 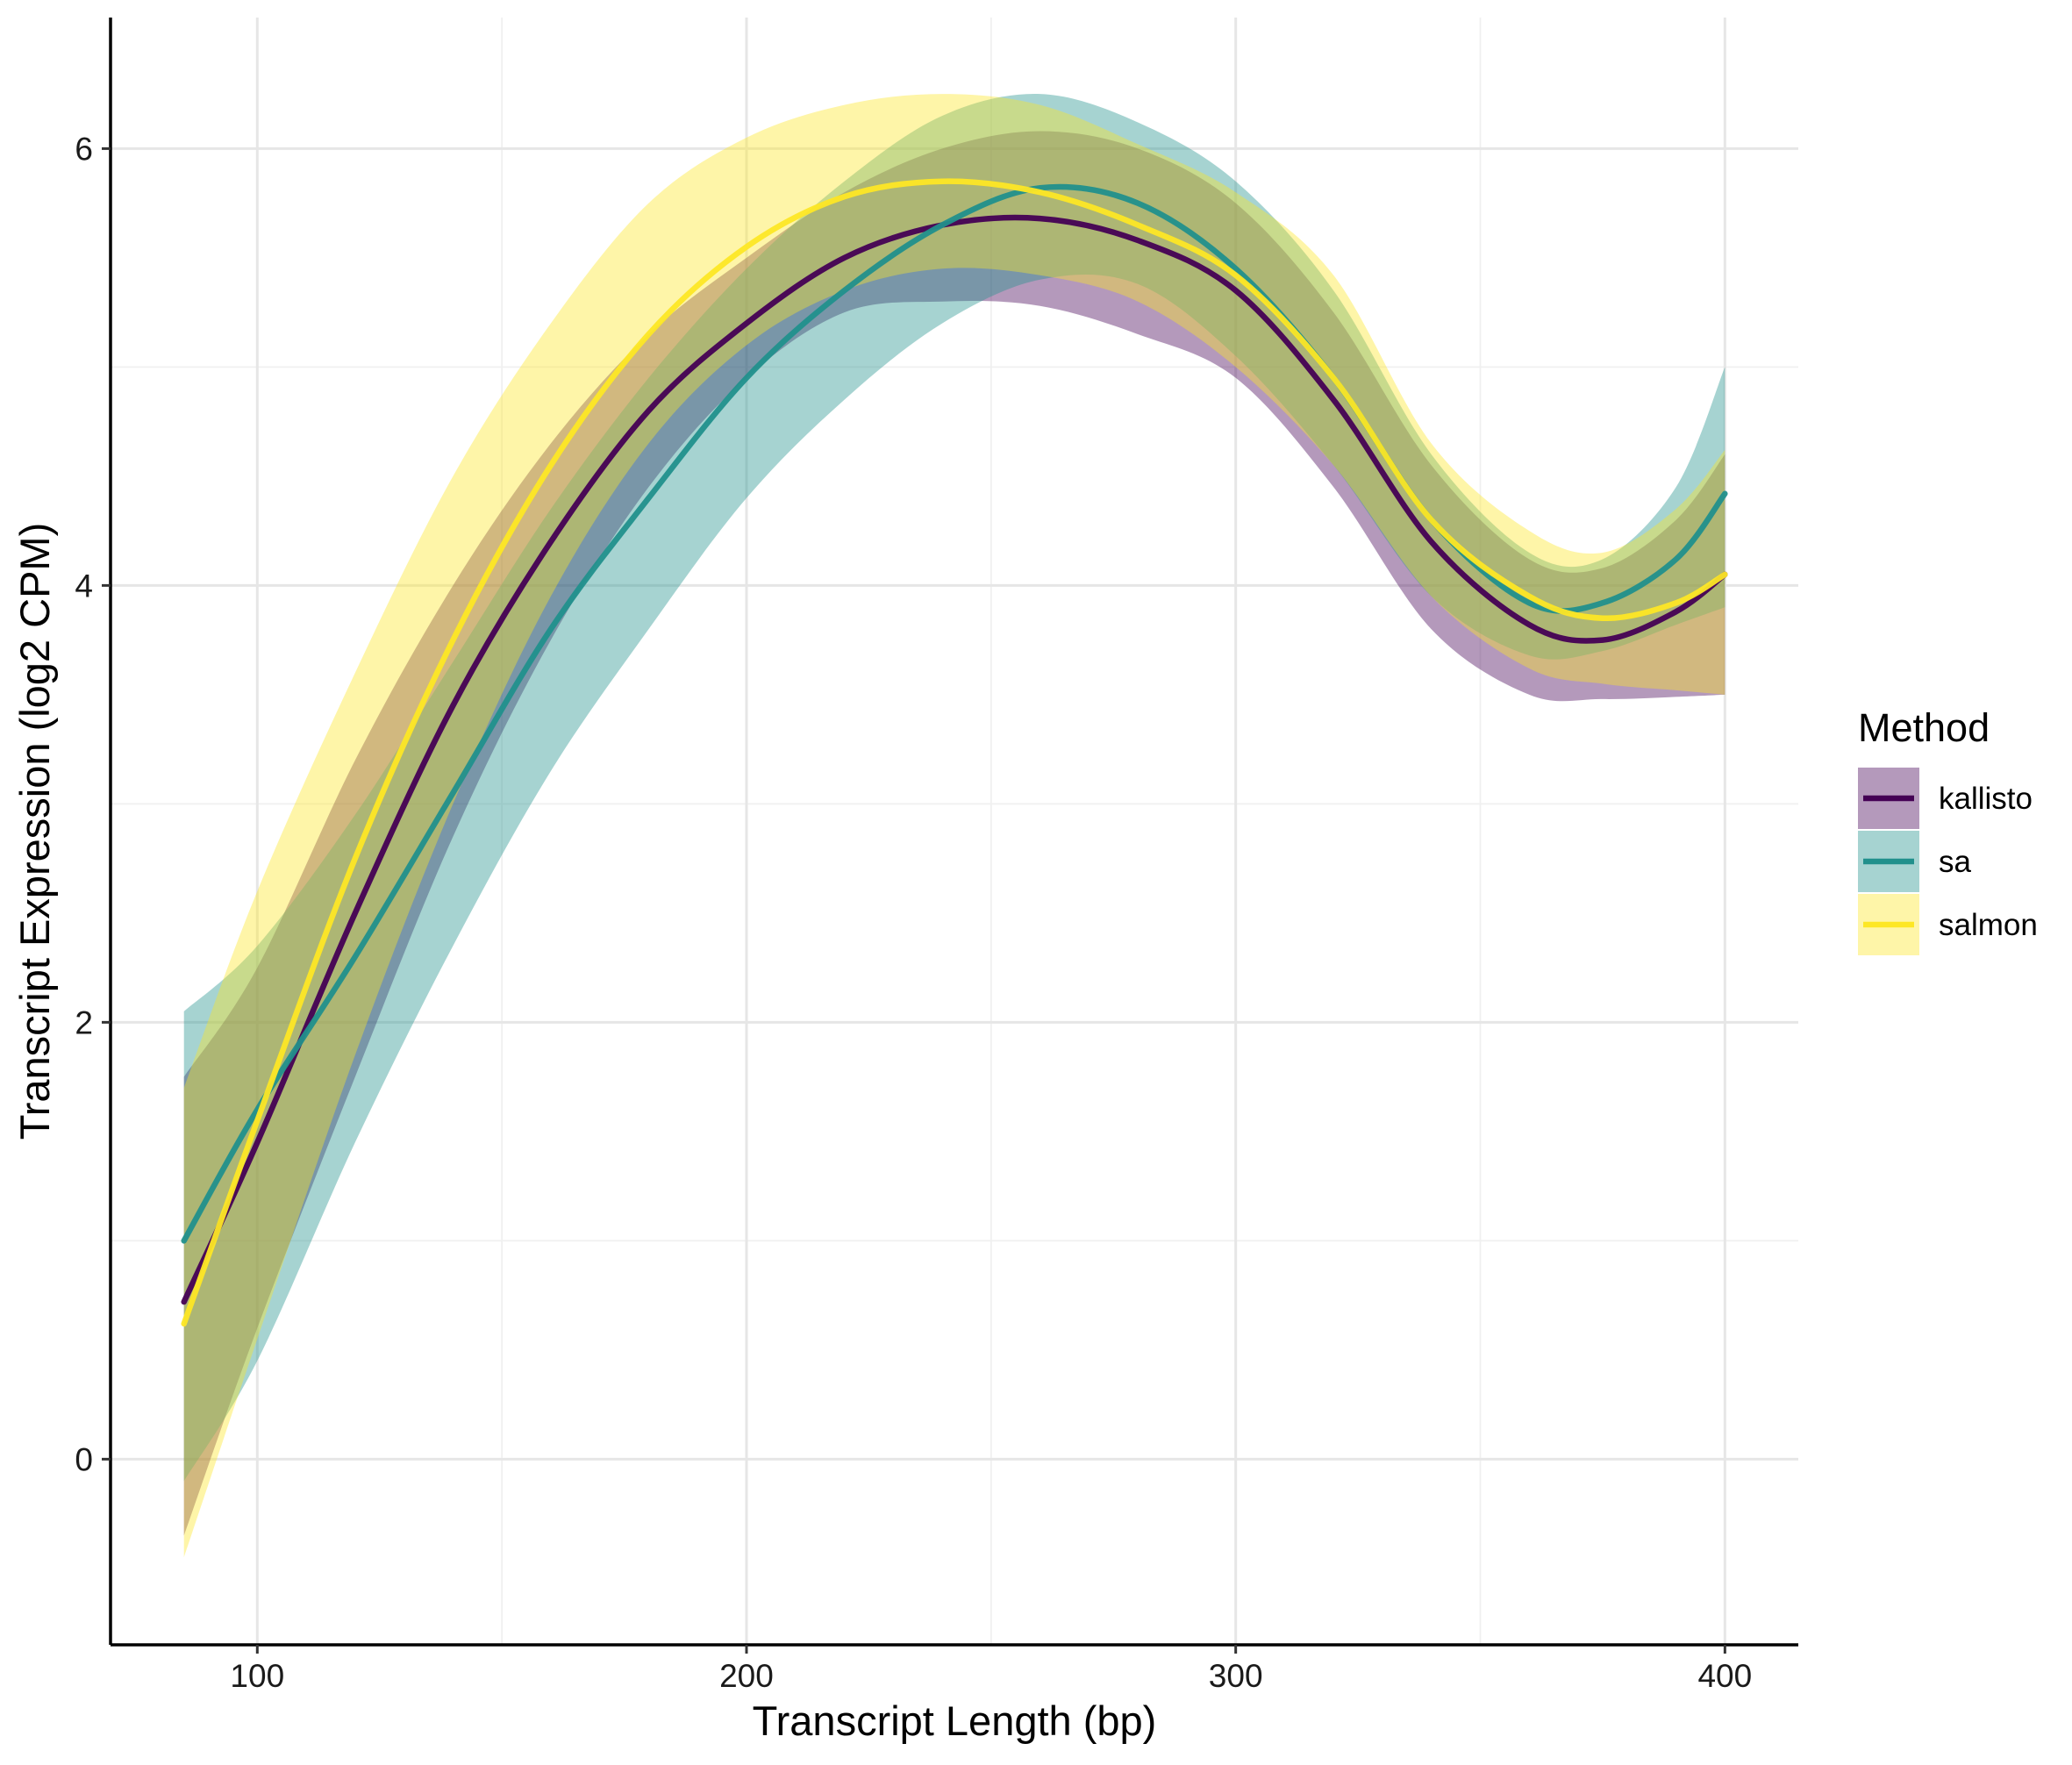 I want to click on legend-item-kallisto: kallisto, so click(x=1946, y=798).